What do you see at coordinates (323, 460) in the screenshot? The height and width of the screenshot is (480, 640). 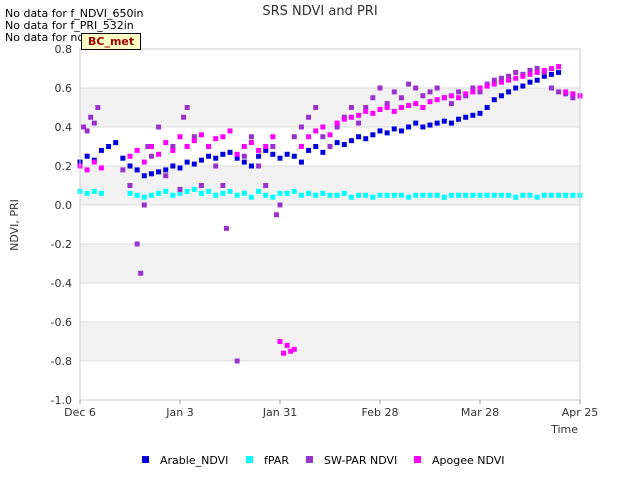 I see `legend: Arable_NDVI fPAR SW-PAR NDVI Apogee NDVI` at bounding box center [323, 460].